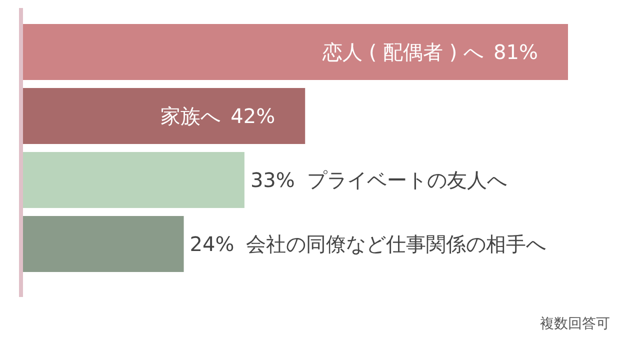 This screenshot has width=620, height=338. Describe the element at coordinates (406, 180) in the screenshot. I see `y-tick-label: プライベートの友人へ` at that location.